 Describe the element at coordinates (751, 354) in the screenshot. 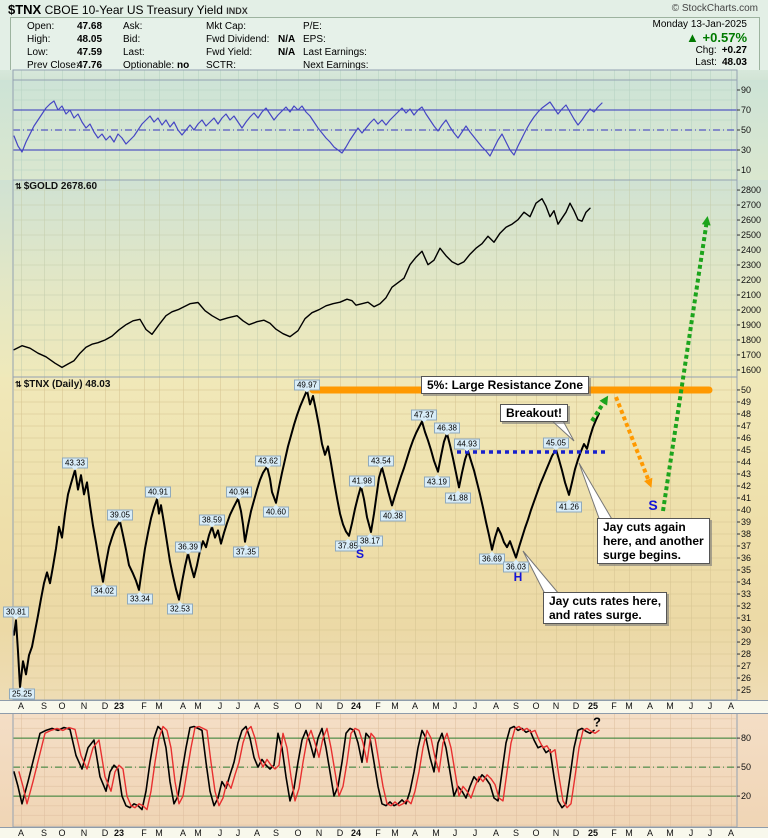

I see `gold-ytick: 1700` at that location.